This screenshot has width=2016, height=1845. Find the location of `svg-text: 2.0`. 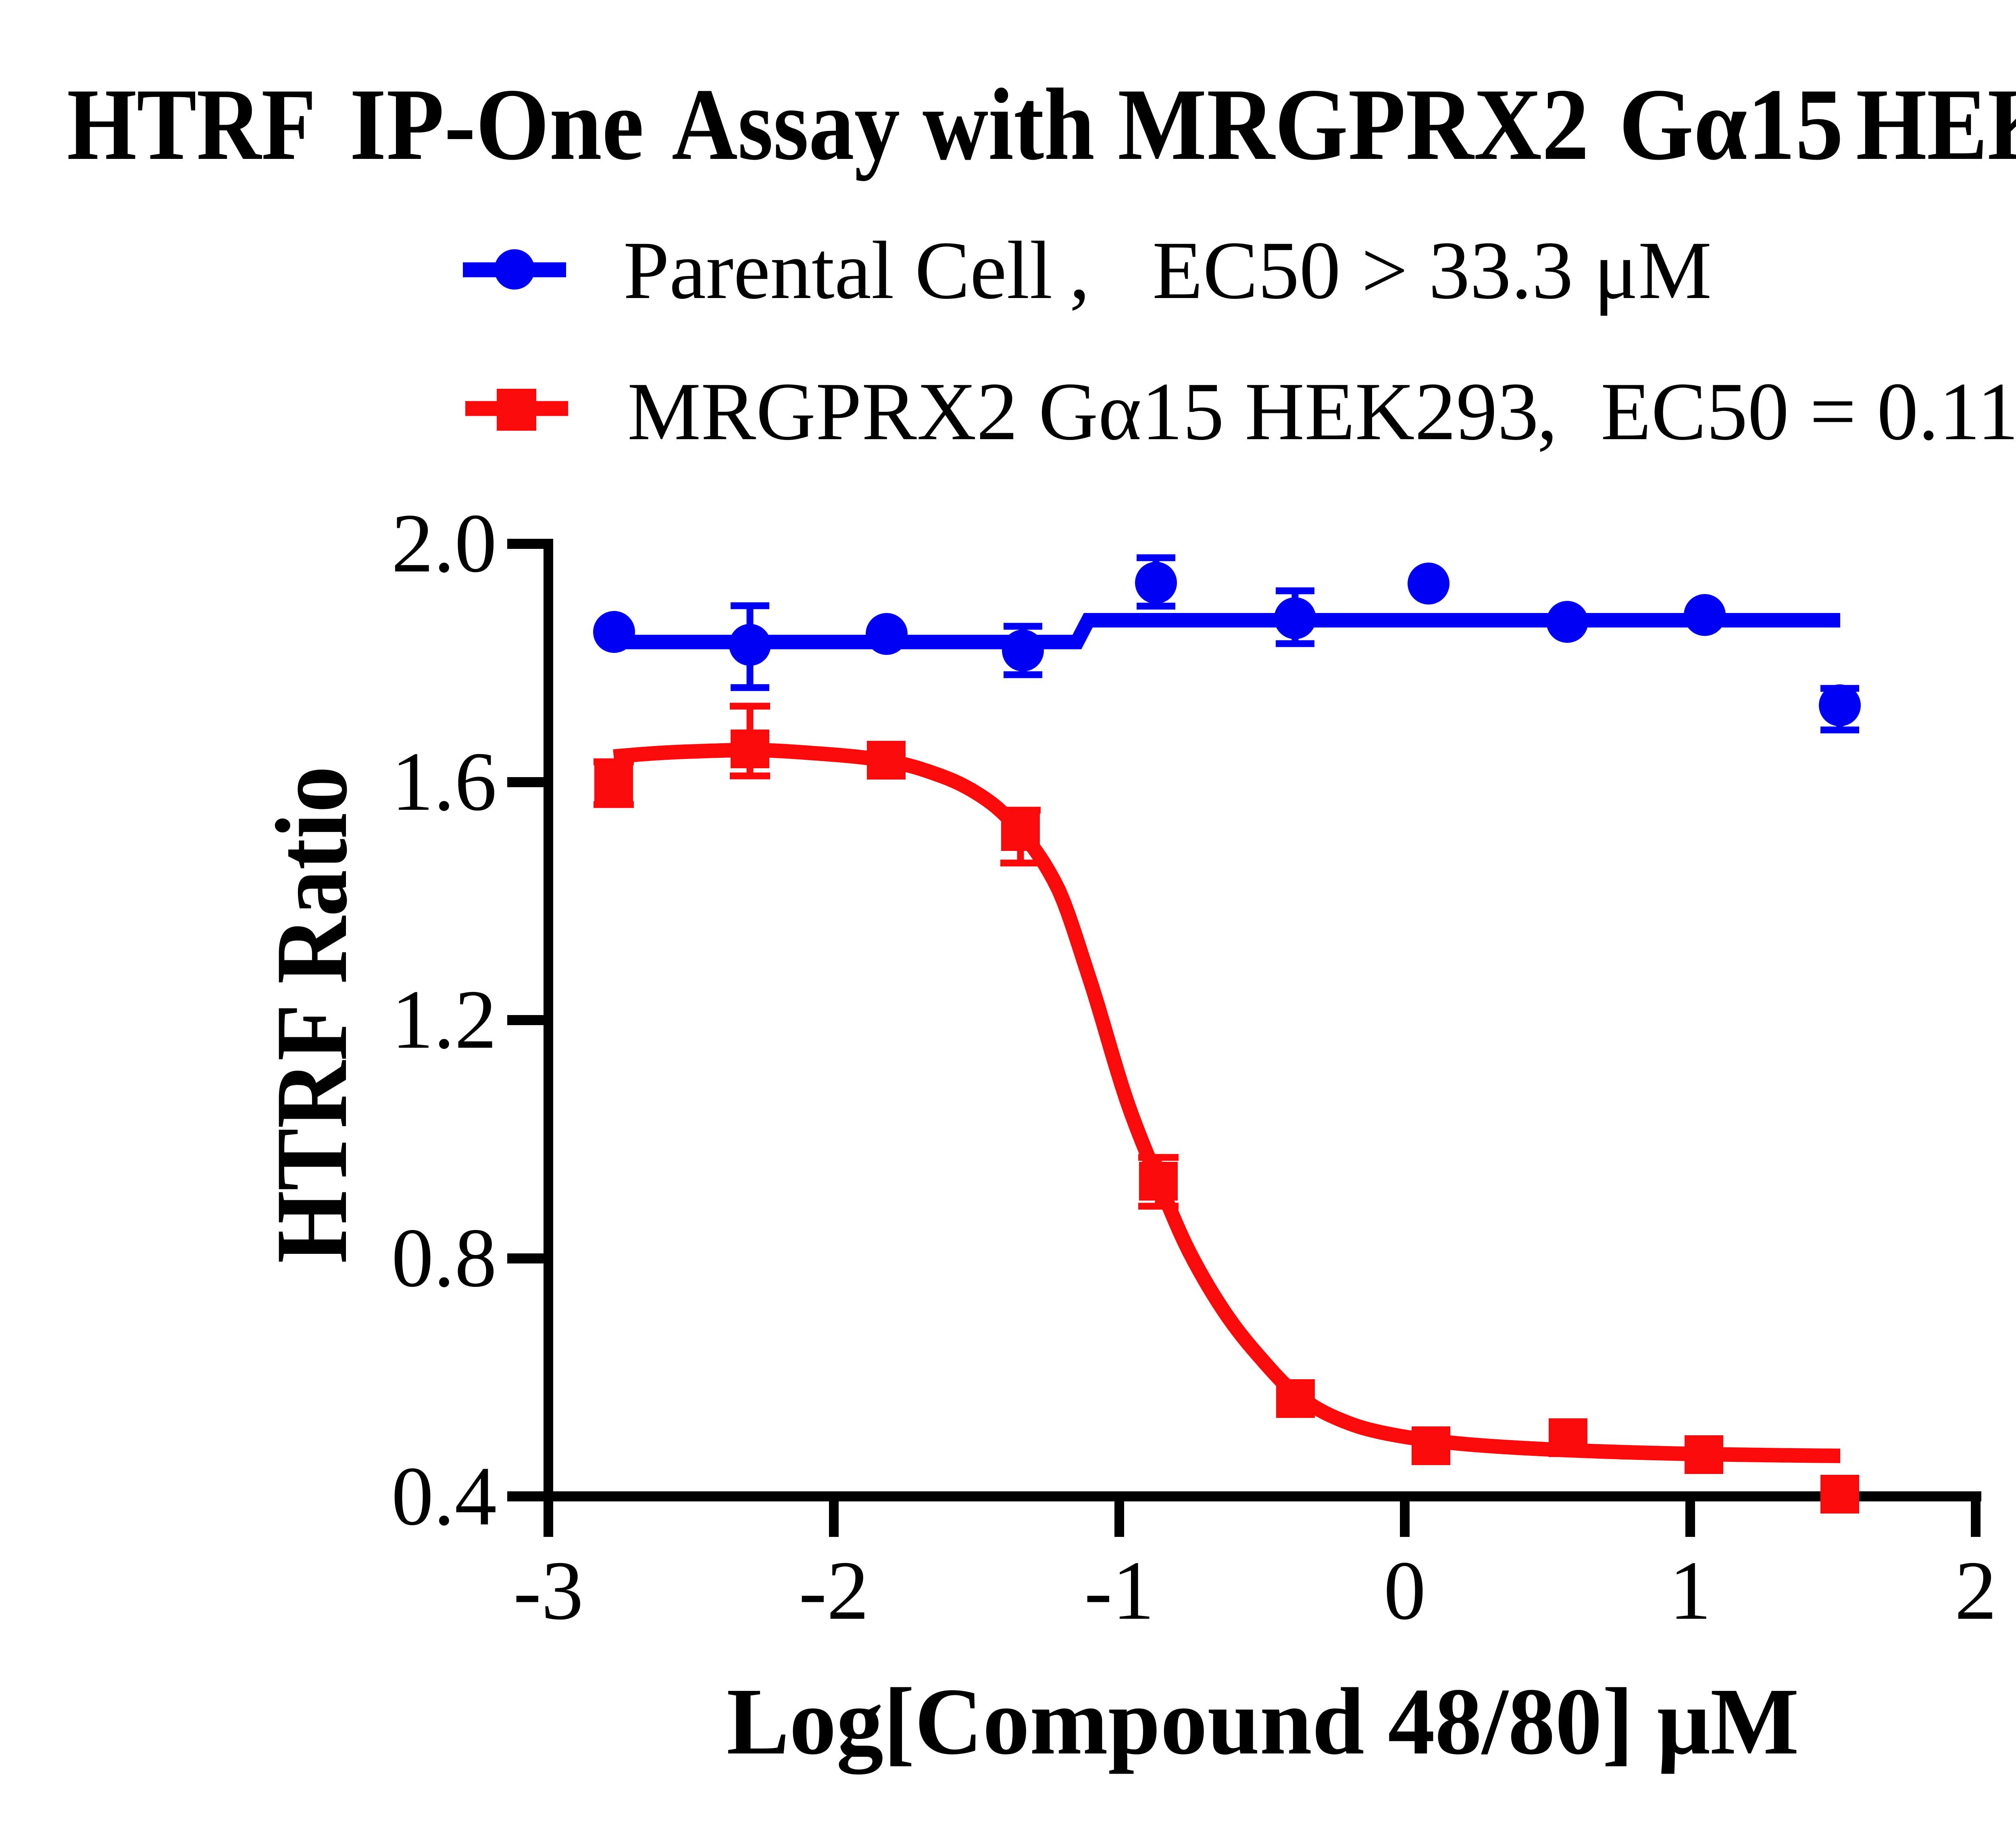

svg-text: 2.0 is located at coordinates (445, 543).